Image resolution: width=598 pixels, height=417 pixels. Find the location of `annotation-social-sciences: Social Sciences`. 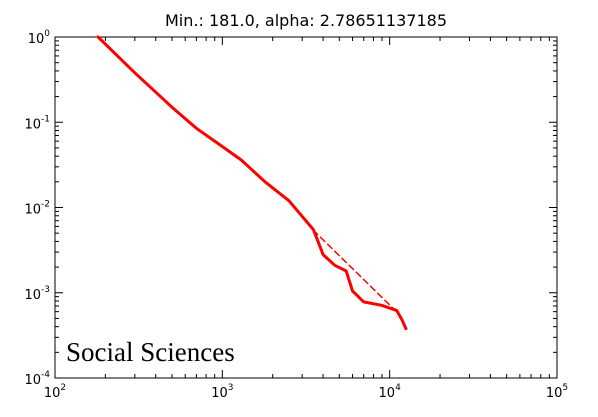

annotation-social-sciences: Social Sciences is located at coordinates (150, 352).